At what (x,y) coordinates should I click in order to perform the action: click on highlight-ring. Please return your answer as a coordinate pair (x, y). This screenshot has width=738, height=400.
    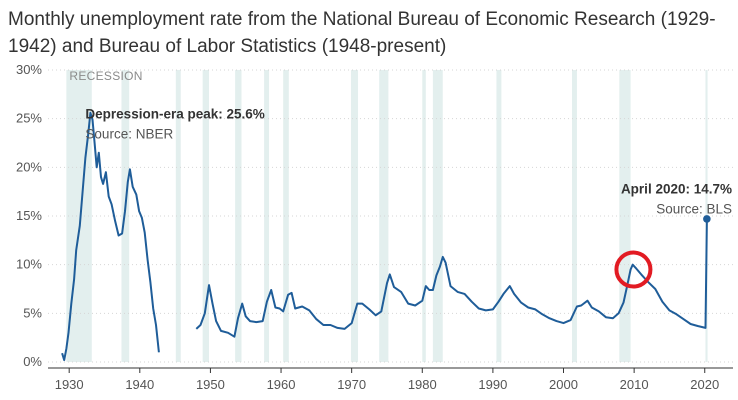
    Looking at the image, I should click on (633, 269).